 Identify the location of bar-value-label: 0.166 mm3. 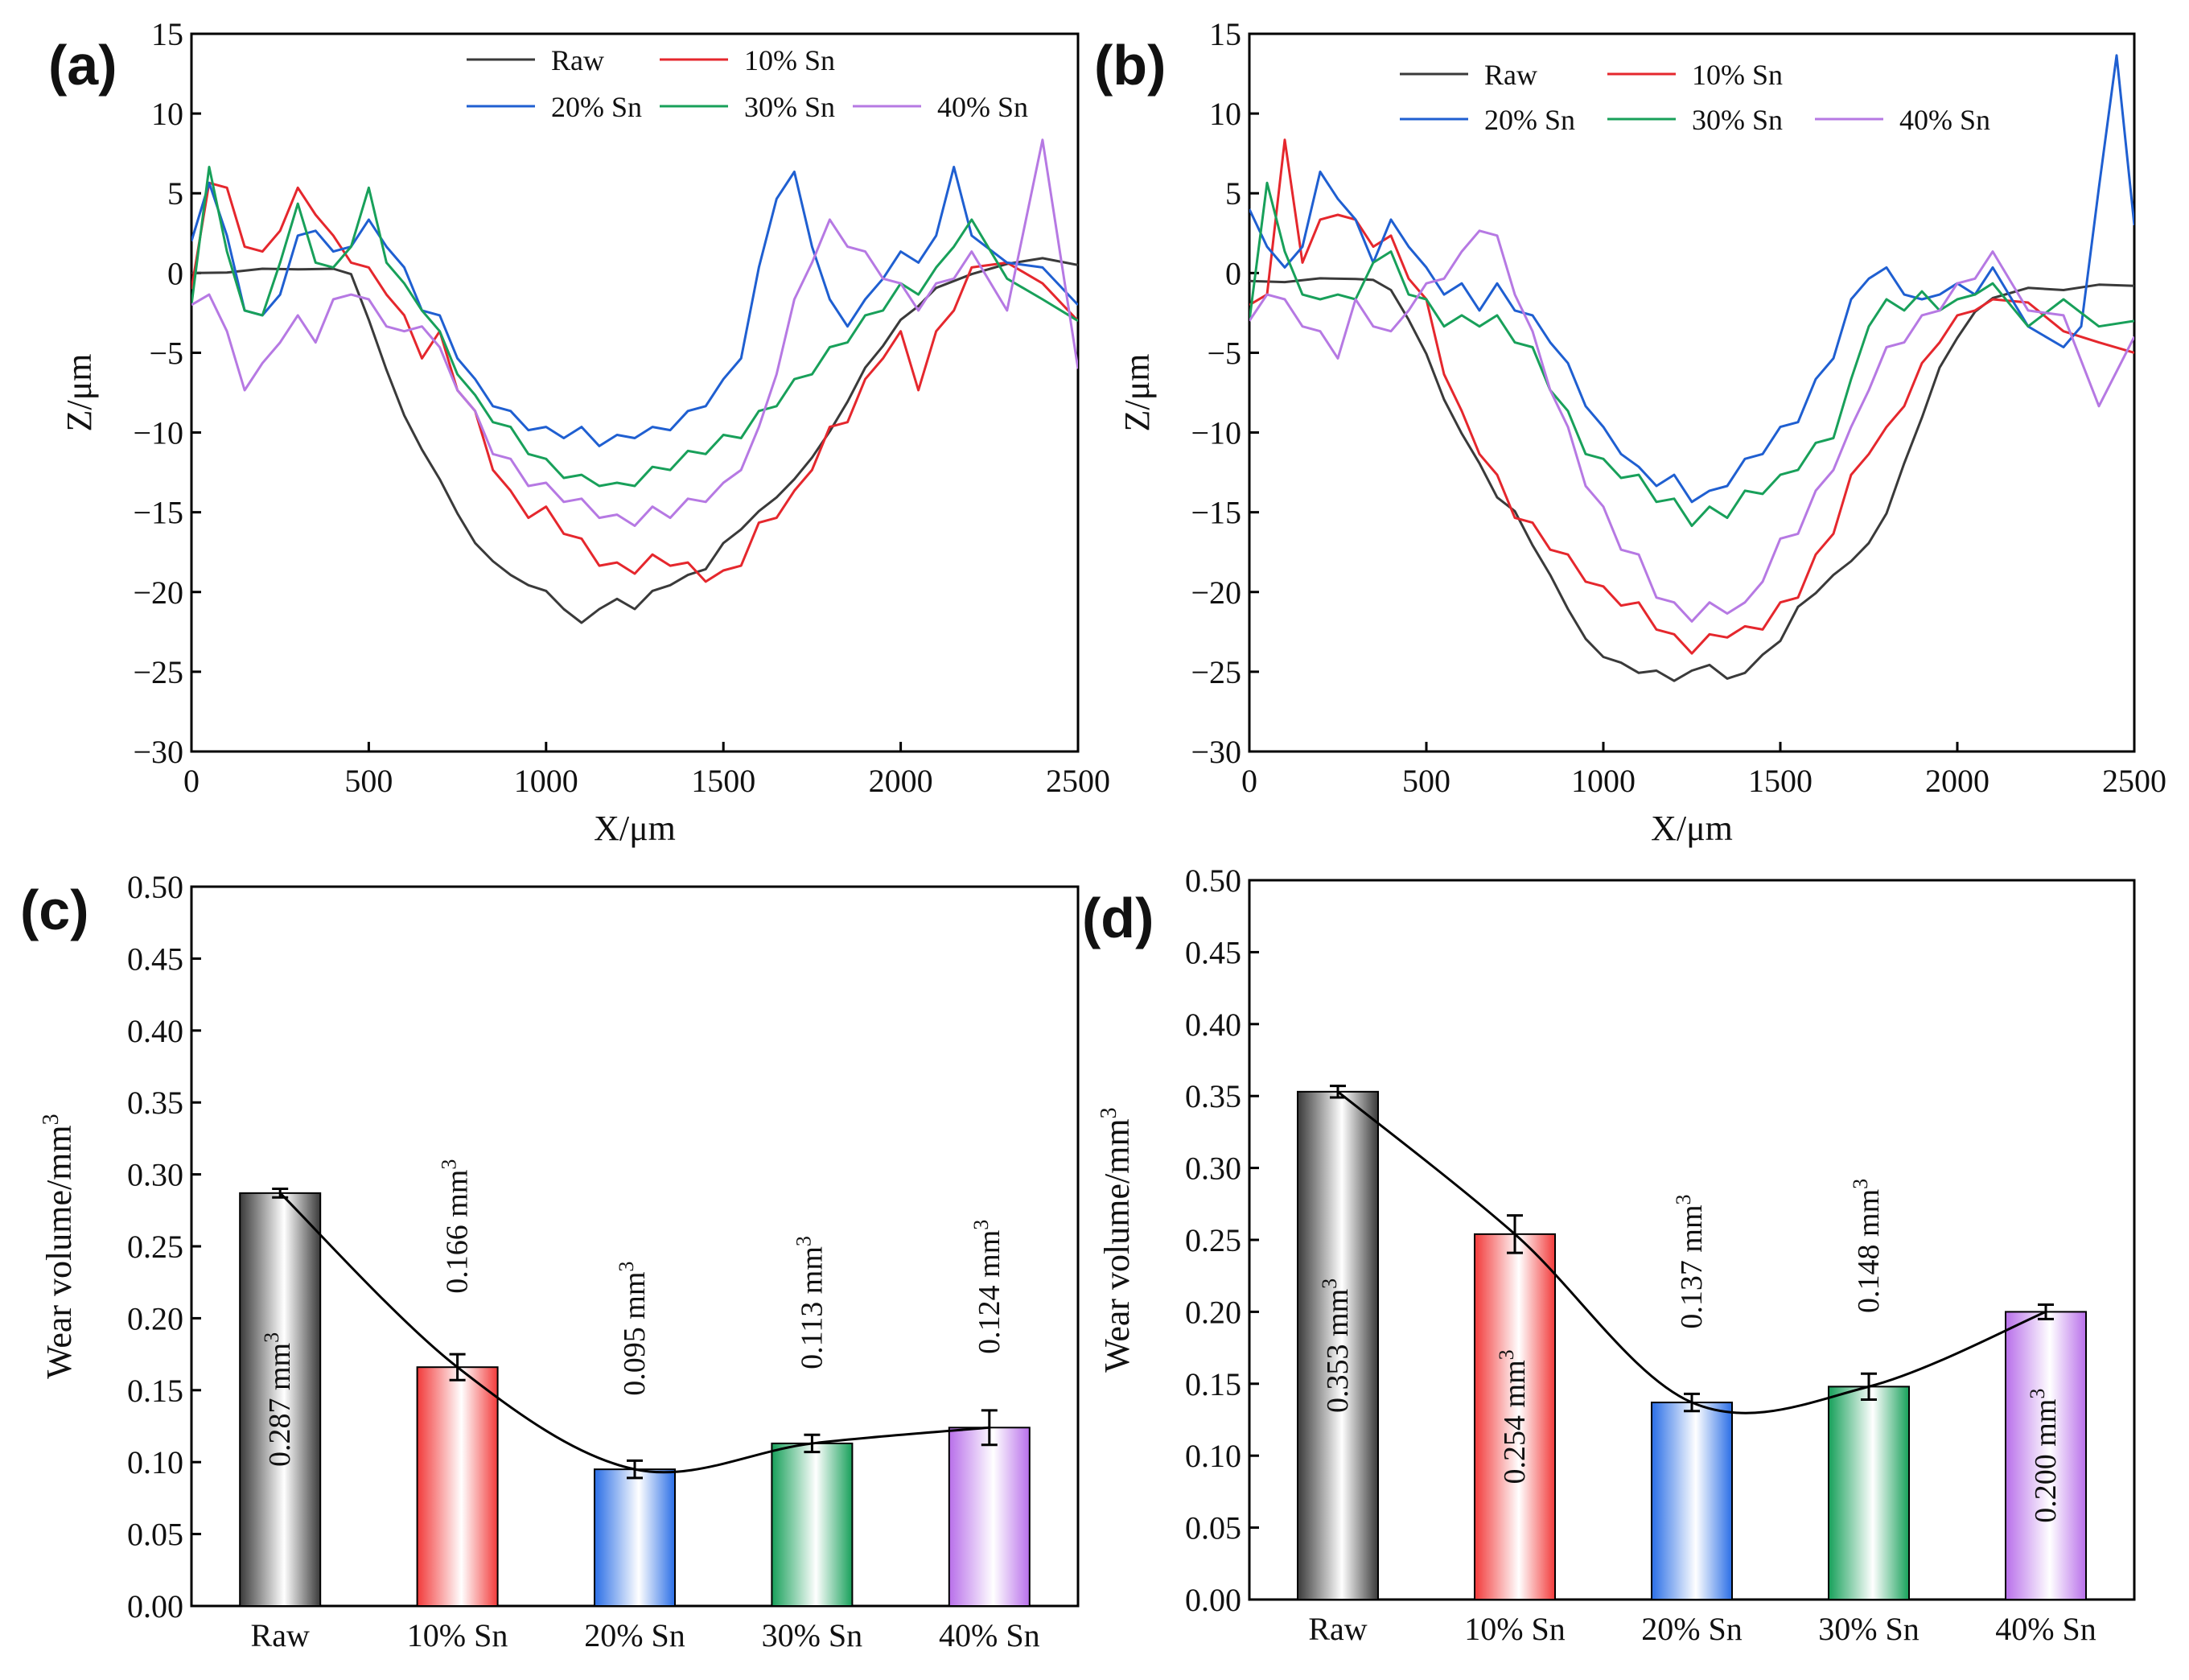
(457, 1226).